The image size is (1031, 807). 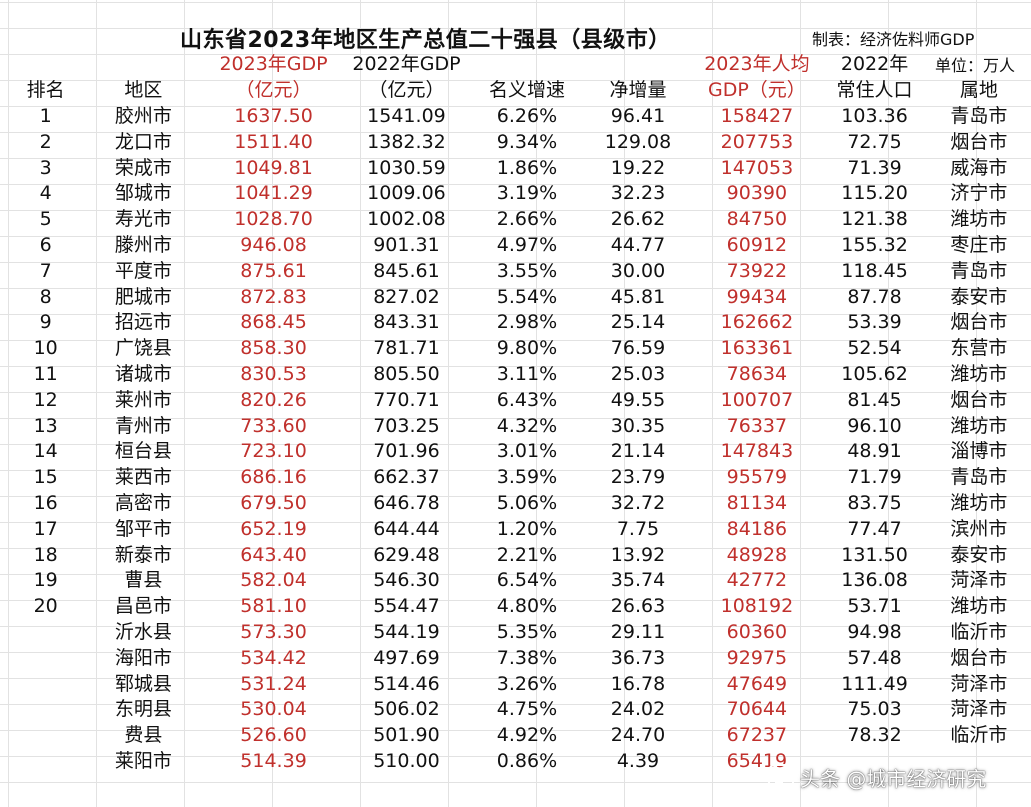 I want to click on cell-growth: 6.54%, so click(x=527, y=580).